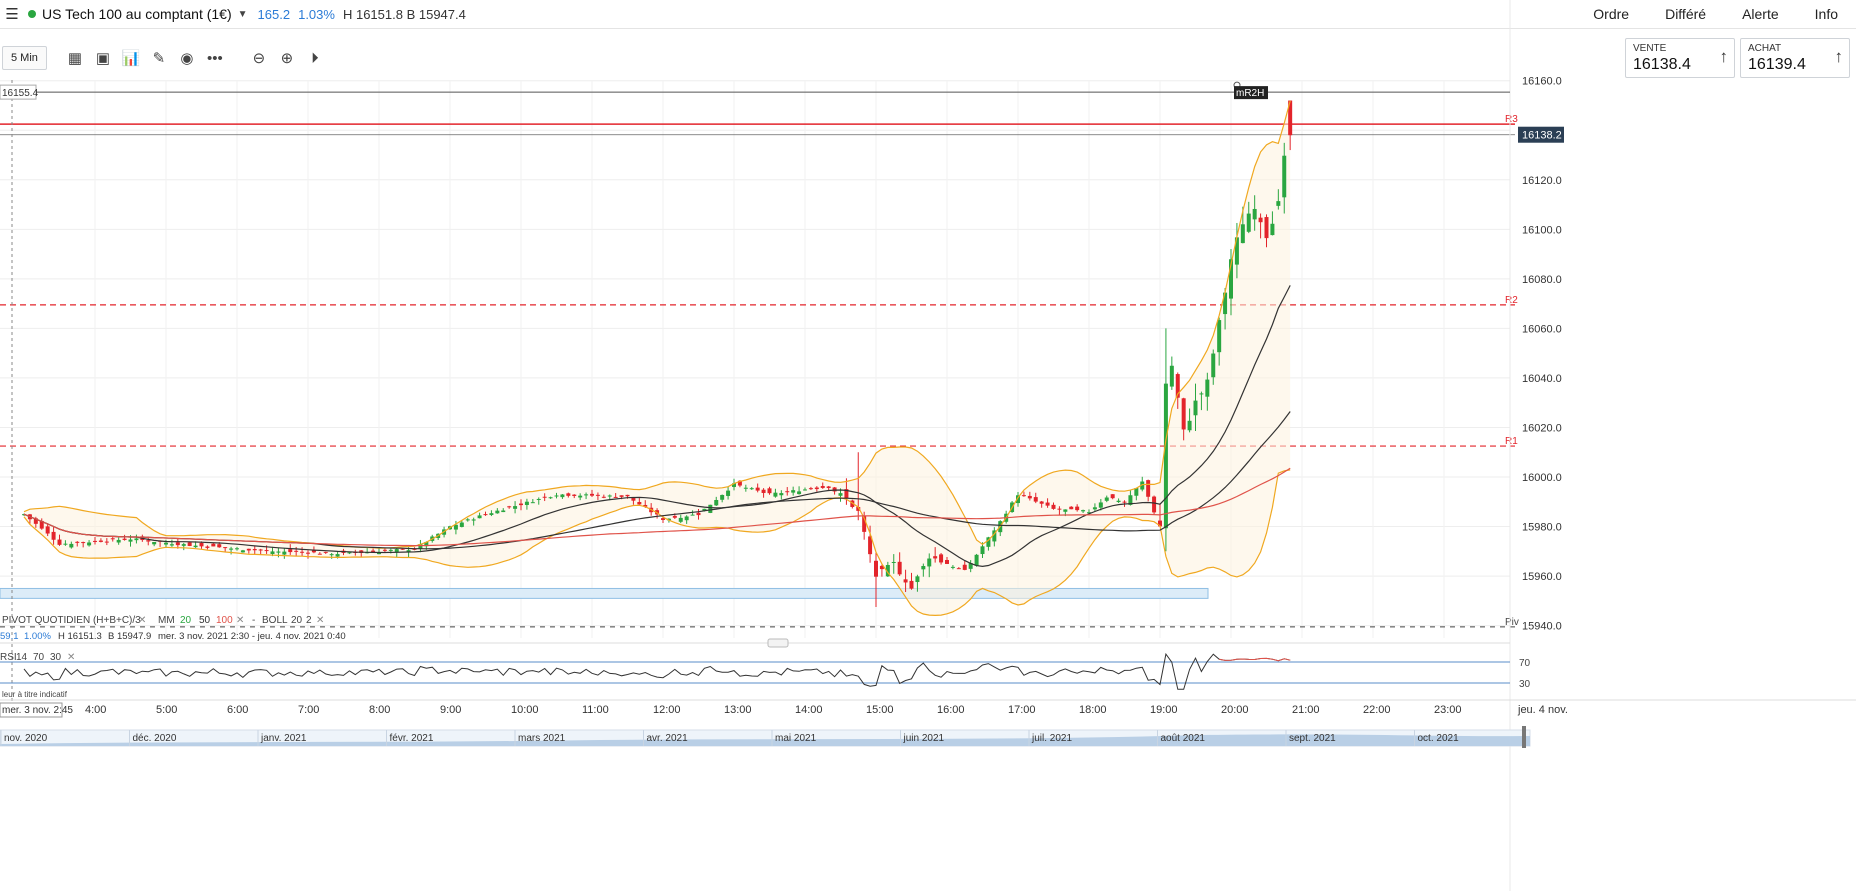 This screenshot has height=891, width=1856. What do you see at coordinates (159, 58) in the screenshot?
I see `pencil-icon: ✎` at bounding box center [159, 58].